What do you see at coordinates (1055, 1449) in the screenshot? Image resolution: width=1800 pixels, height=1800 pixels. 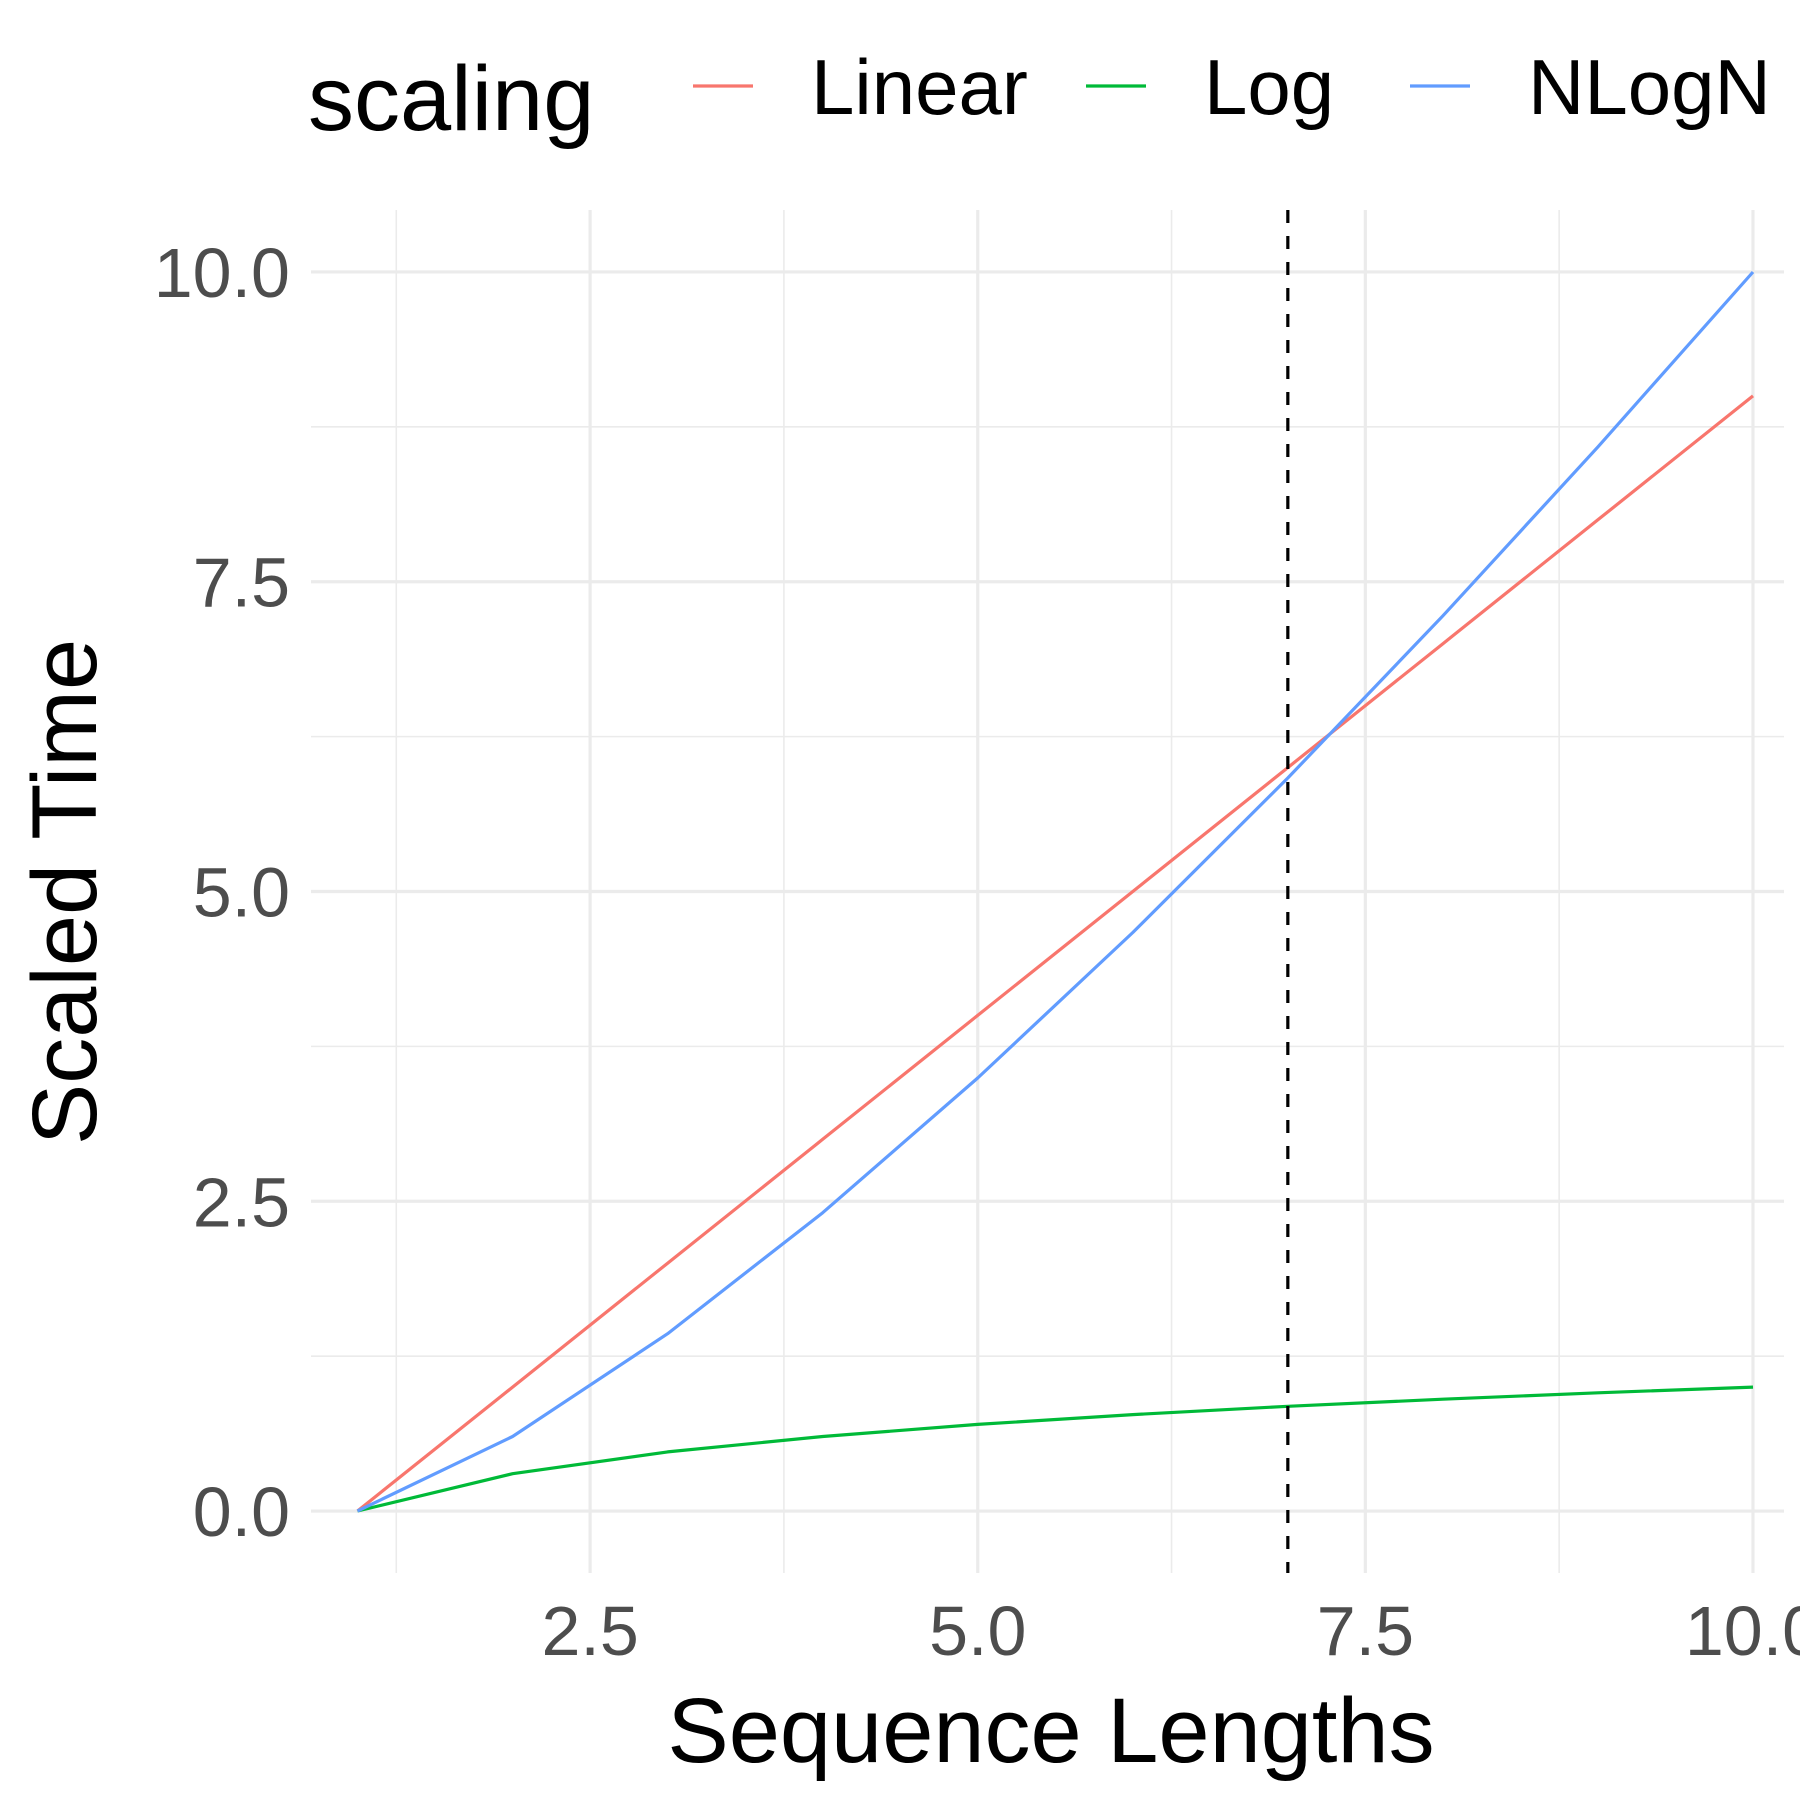 I see `series-line-log` at bounding box center [1055, 1449].